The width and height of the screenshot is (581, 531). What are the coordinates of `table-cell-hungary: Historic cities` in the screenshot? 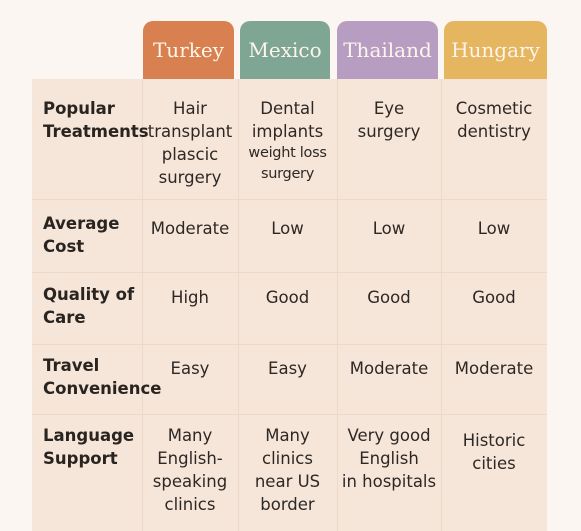 It's located at (494, 472).